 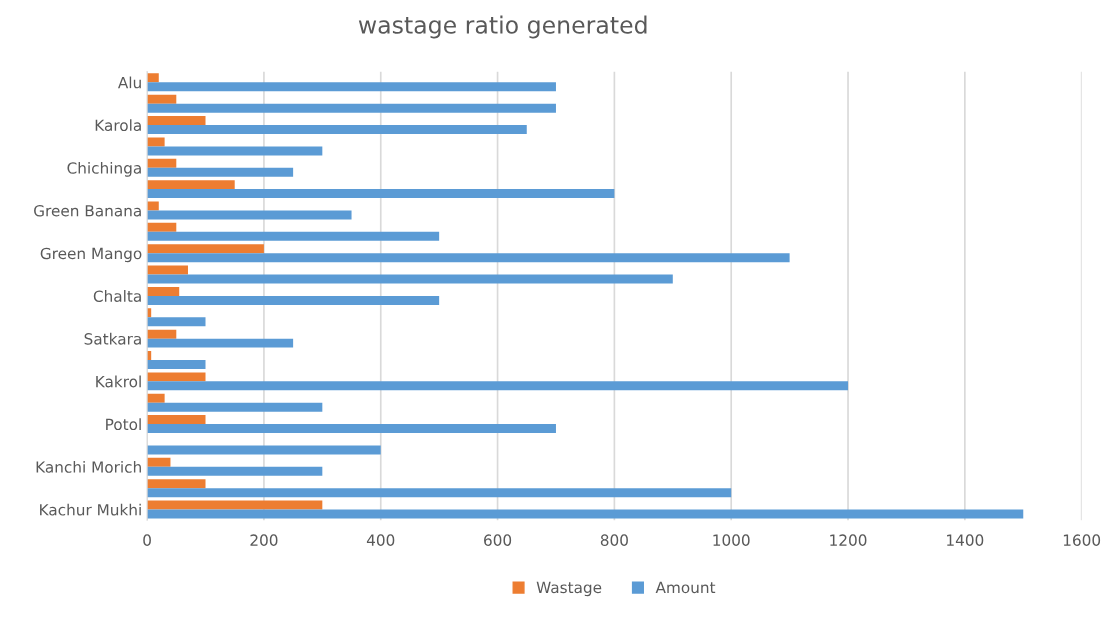 I want to click on legend-label: Wastage, so click(x=569, y=589).